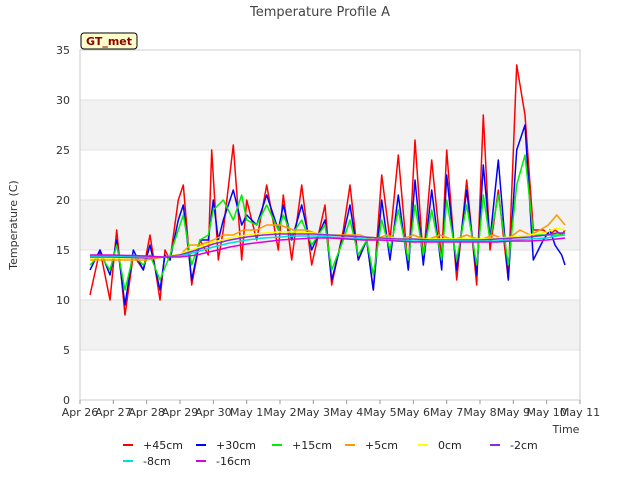 This screenshot has width=640, height=480. Describe the element at coordinates (233, 461) in the screenshot. I see `legend-label: -16cm` at that location.